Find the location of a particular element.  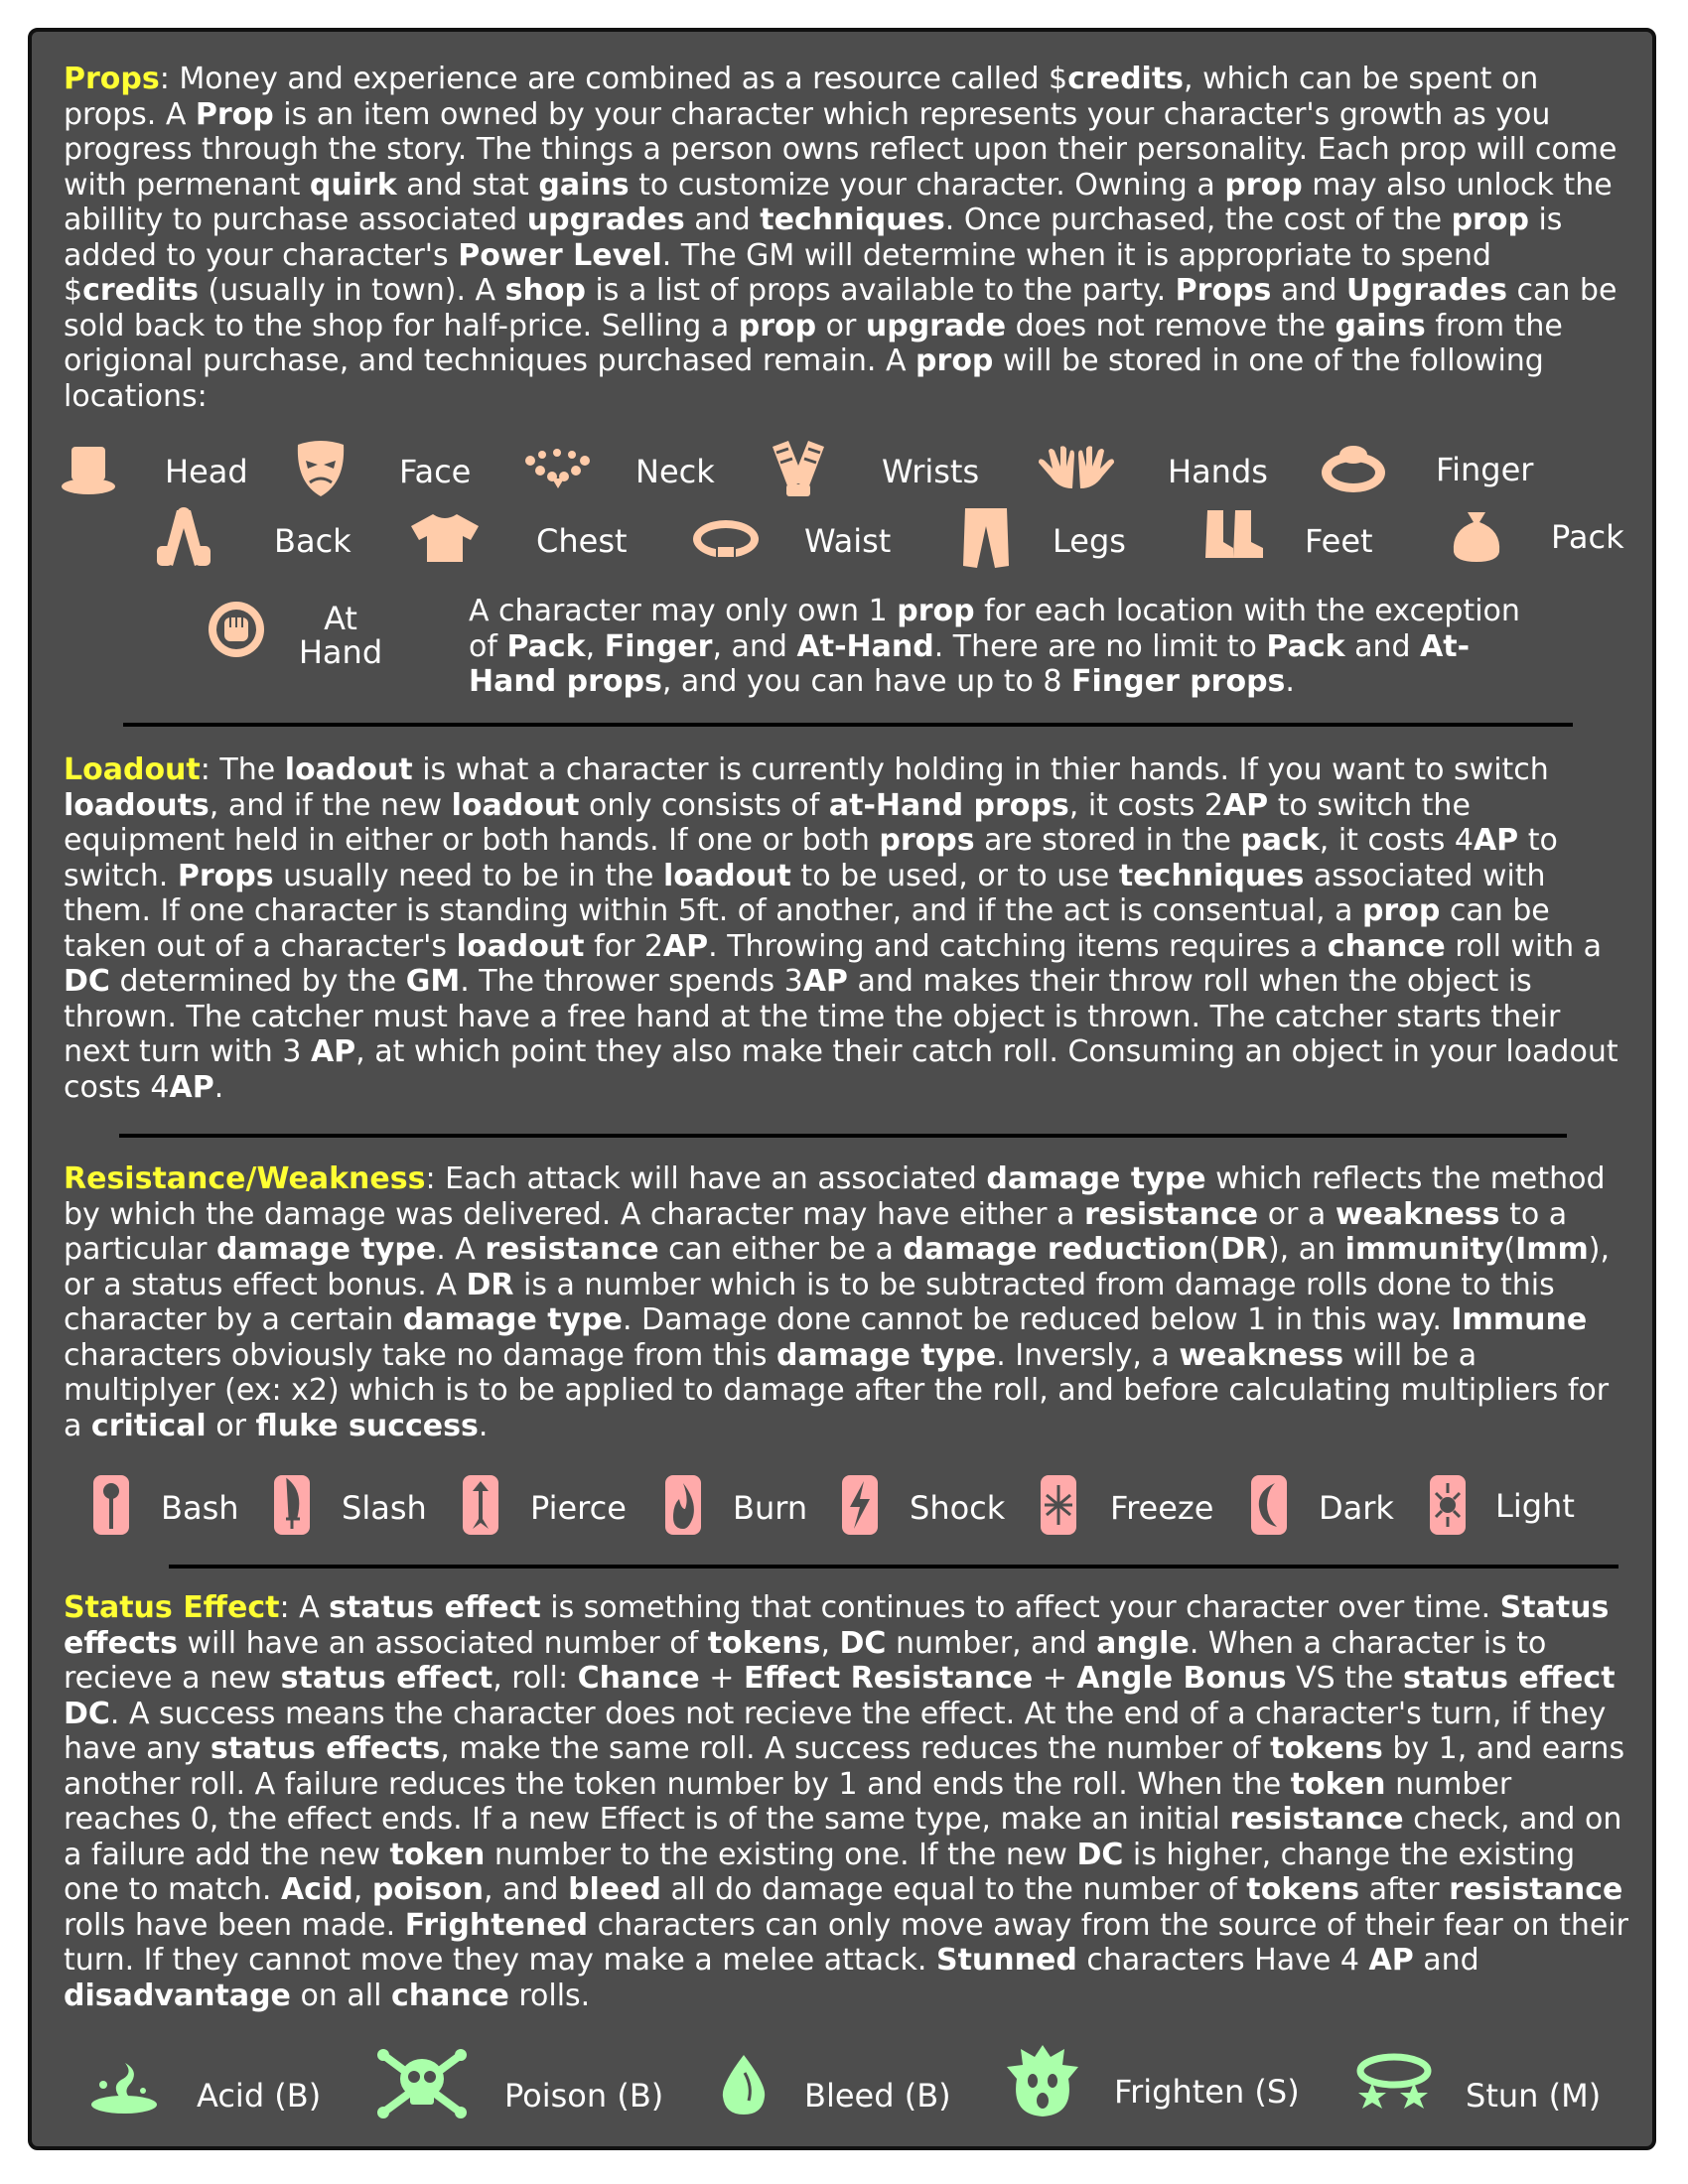

damage-slash is located at coordinates (292, 1505).